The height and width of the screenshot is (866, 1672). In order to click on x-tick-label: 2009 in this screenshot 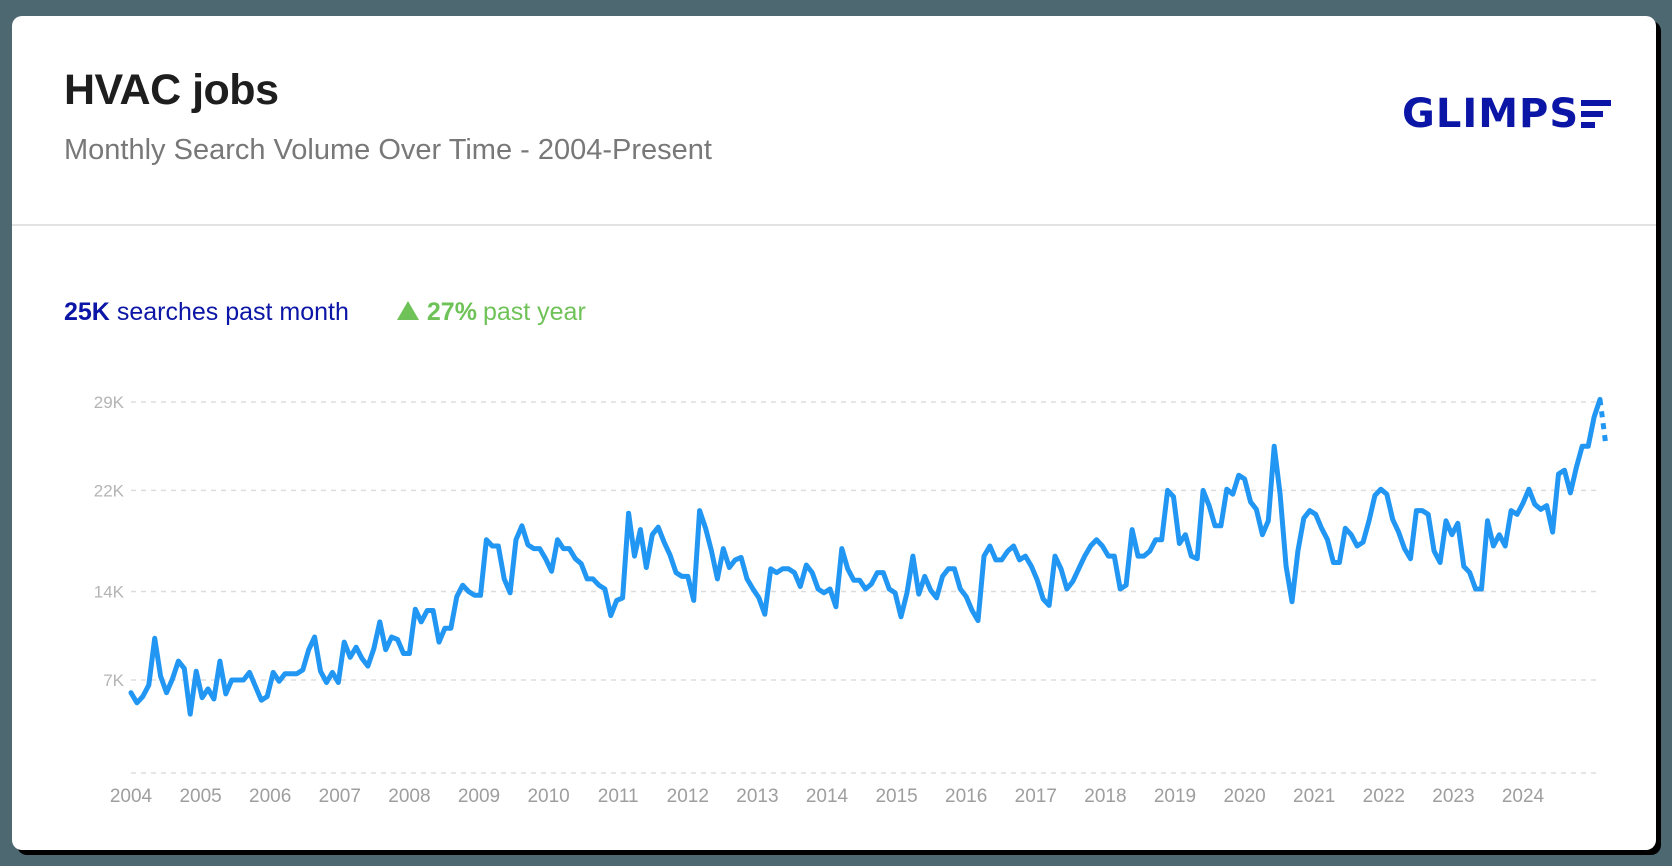, I will do `click(479, 796)`.